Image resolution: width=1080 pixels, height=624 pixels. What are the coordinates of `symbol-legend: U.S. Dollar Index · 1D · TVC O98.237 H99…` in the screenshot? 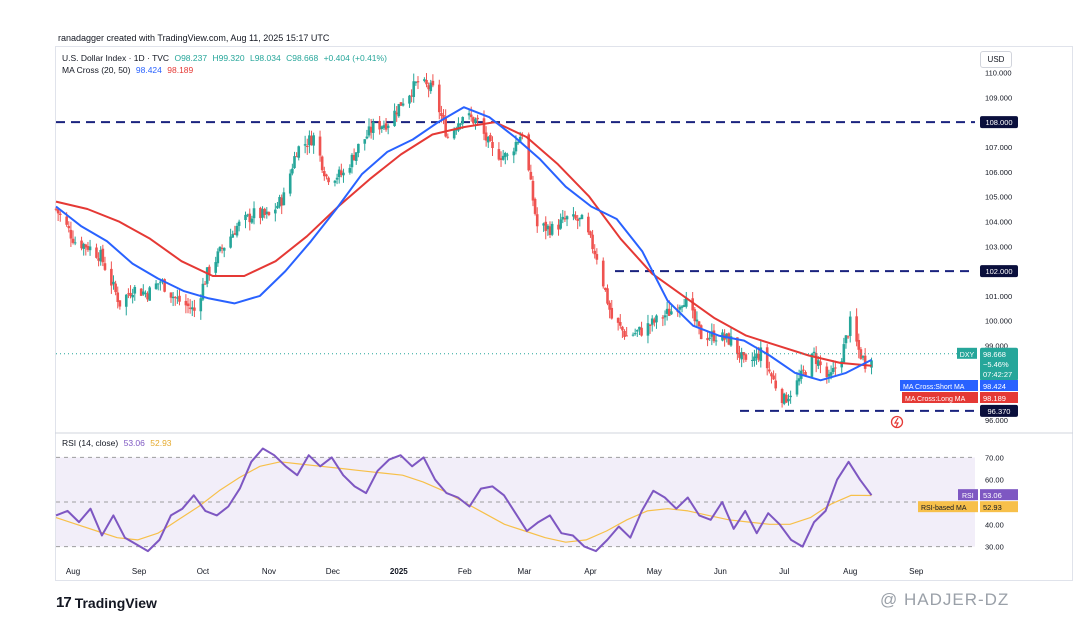 It's located at (226, 58).